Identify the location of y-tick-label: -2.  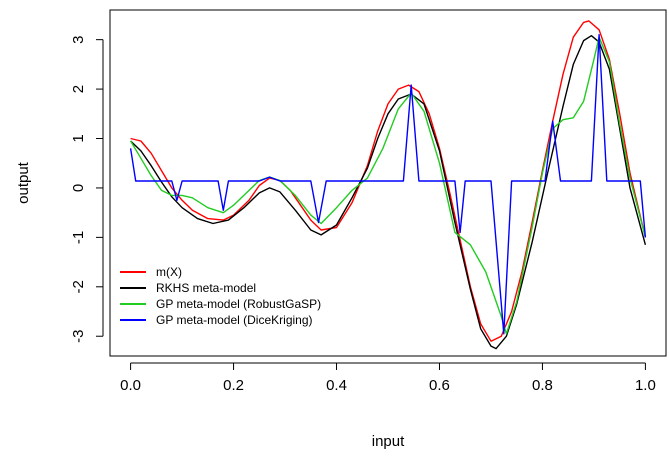
(78, 286).